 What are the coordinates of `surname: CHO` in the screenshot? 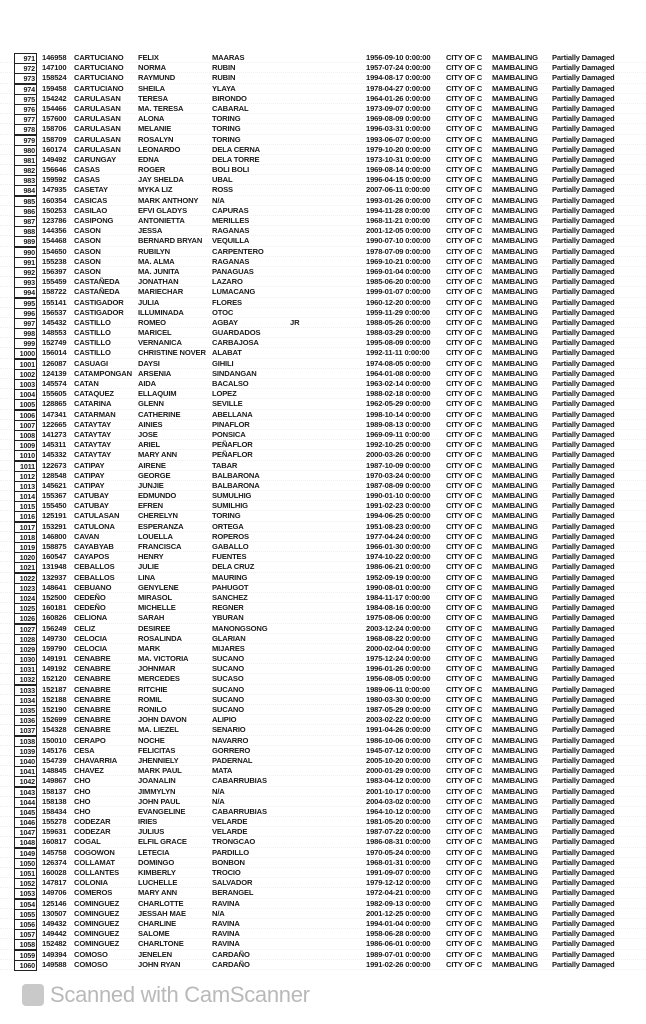 It's located at (82, 811).